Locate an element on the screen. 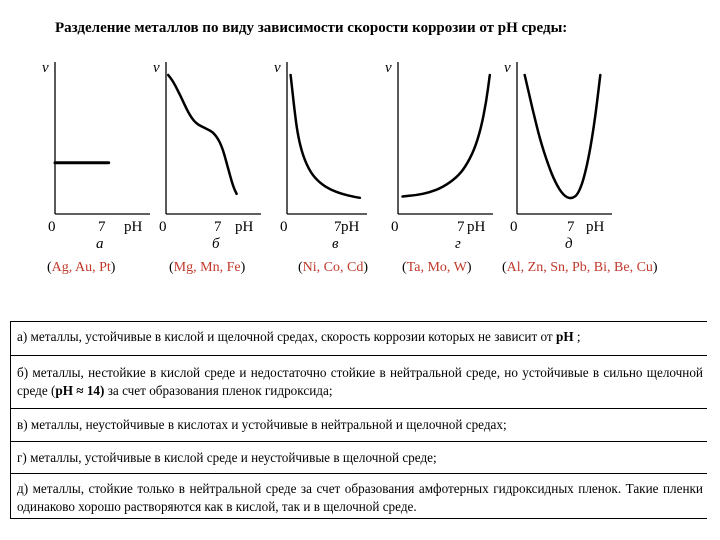 The image size is (720, 540). metals-v: Ni, Co, Cd is located at coordinates (333, 267).